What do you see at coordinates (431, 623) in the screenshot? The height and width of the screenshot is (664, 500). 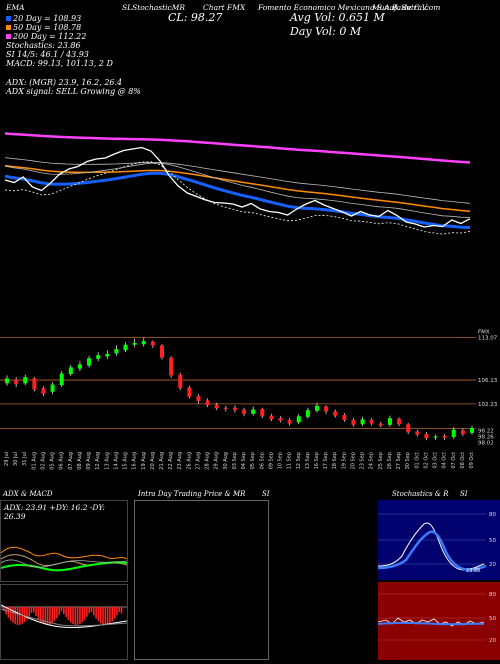 I see `rsi-line-blue` at bounding box center [431, 623].